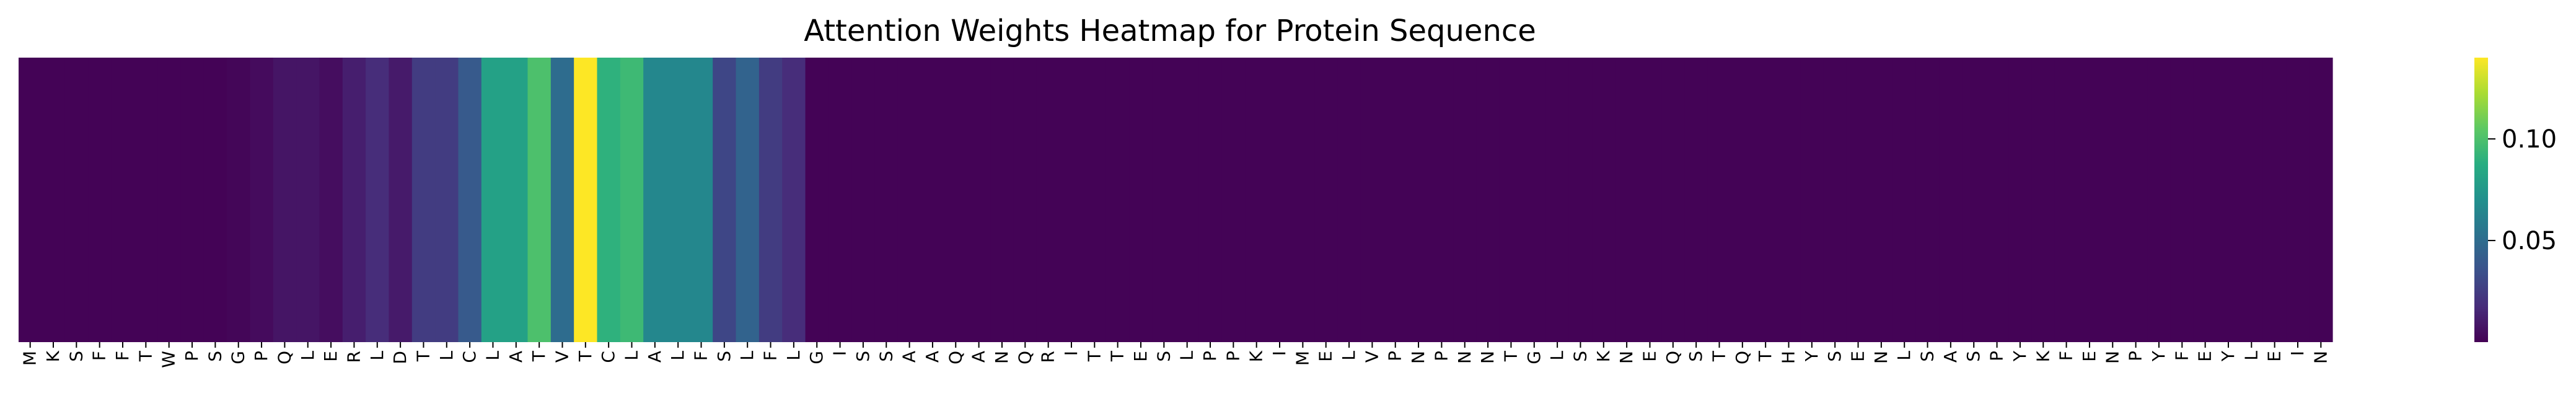 Image resolution: width=2576 pixels, height=401 pixels. What do you see at coordinates (1048, 357) in the screenshot?
I see `x-tick-label: R` at bounding box center [1048, 357].